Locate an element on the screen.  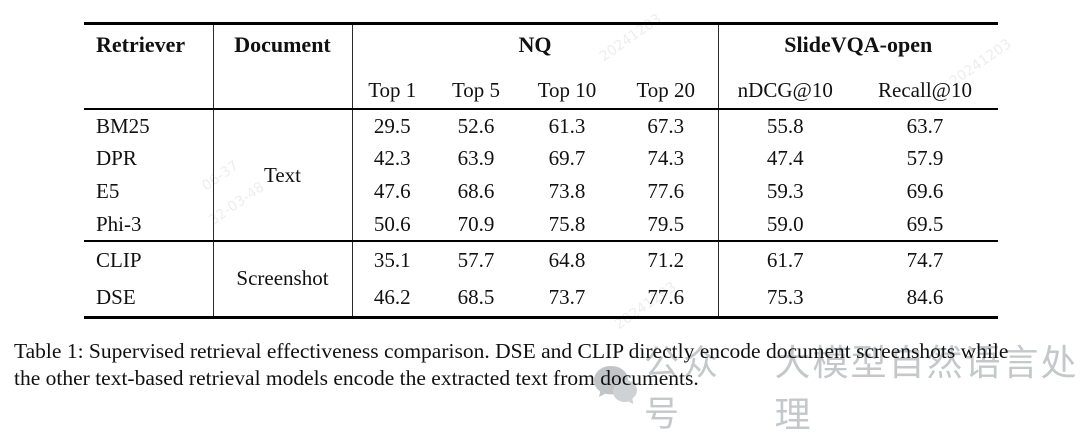
row-label: BM25 is located at coordinates (149, 125).